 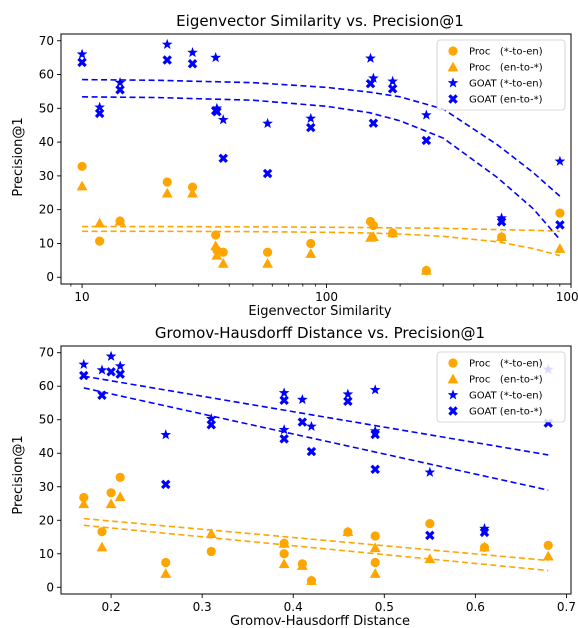 I want to click on x-tick-label: 0.2, so click(x=111, y=607).